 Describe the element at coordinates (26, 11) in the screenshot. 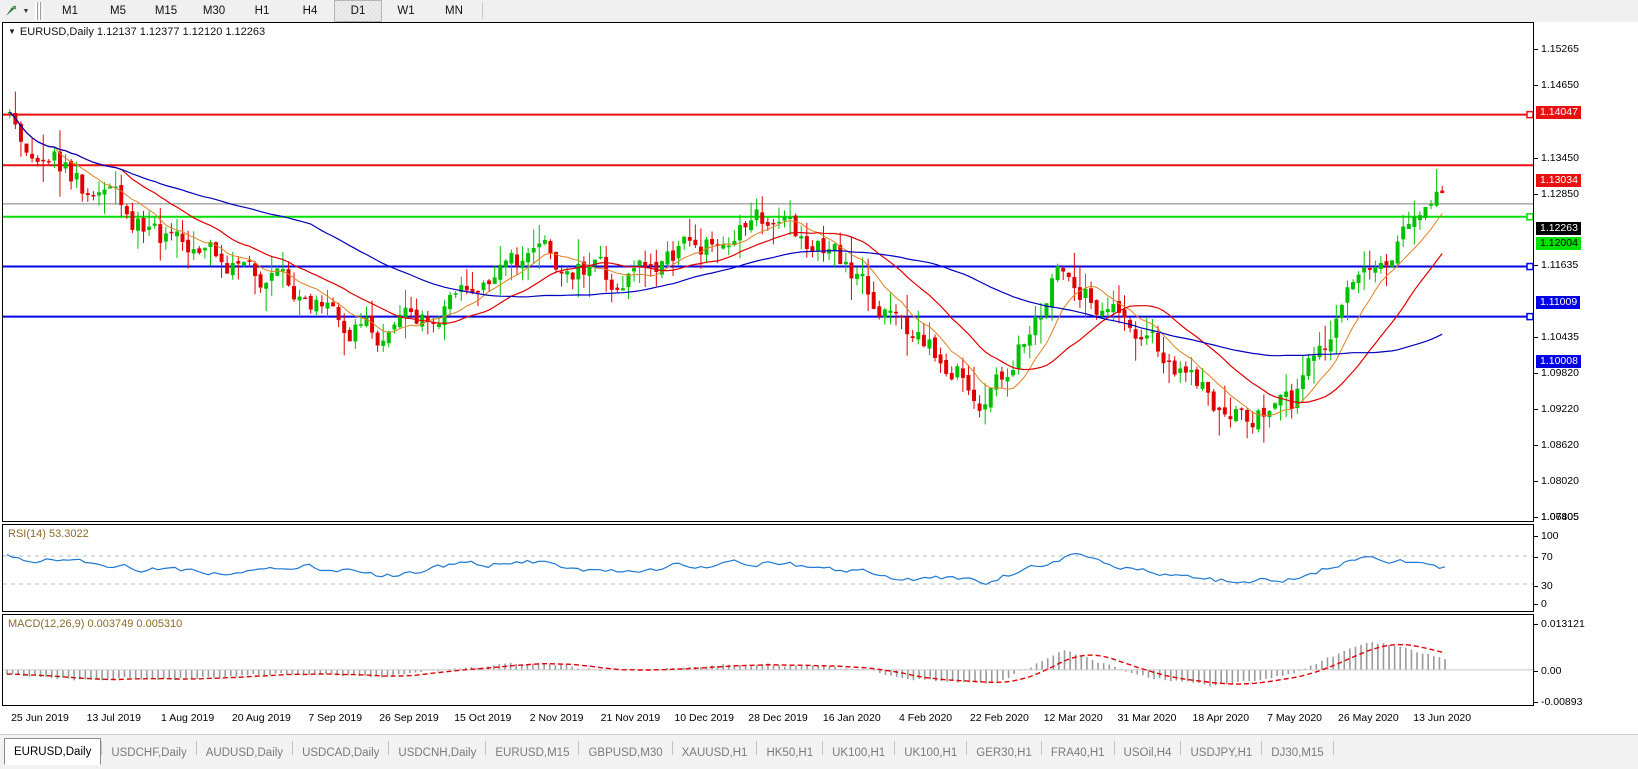

I see `chevron-down-icon: ▼` at that location.